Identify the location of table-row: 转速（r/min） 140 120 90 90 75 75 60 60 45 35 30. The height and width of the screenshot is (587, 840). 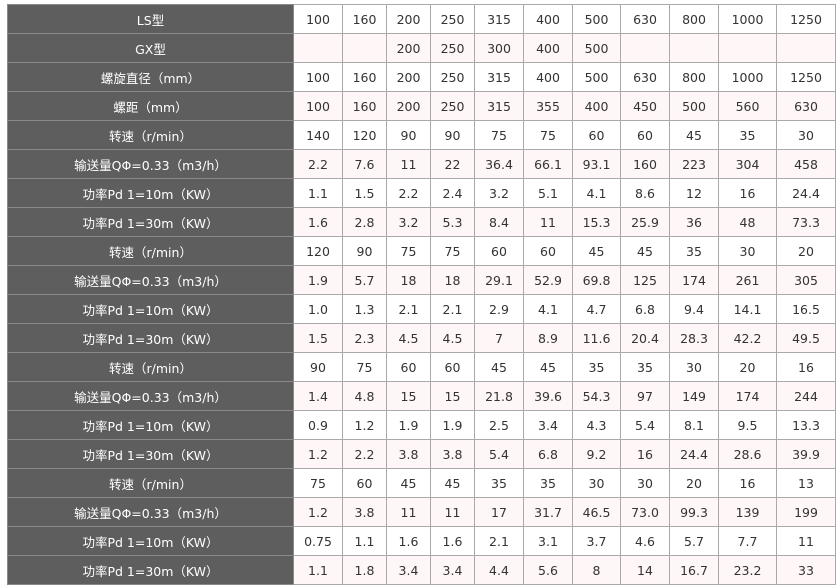
(421, 135).